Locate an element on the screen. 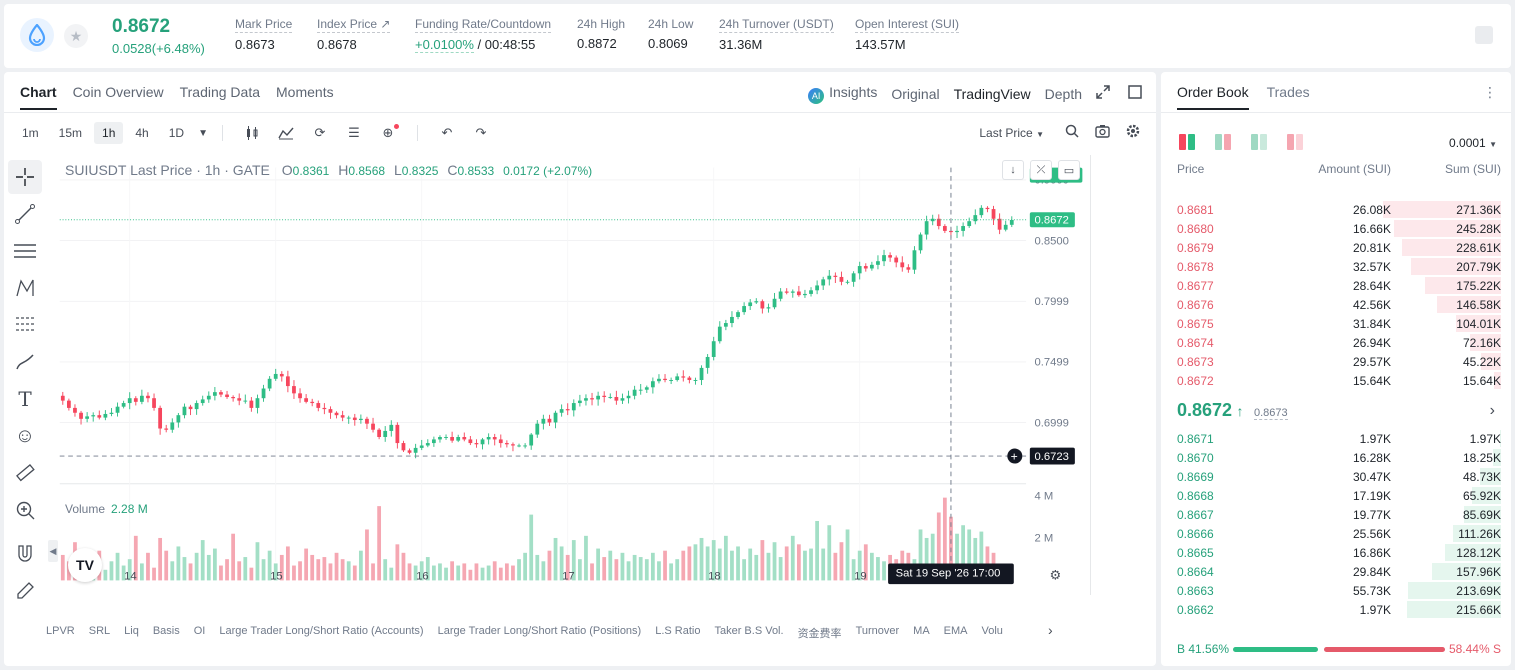 The width and height of the screenshot is (1515, 670). mode-bids-icon is located at coordinates (1259, 142).